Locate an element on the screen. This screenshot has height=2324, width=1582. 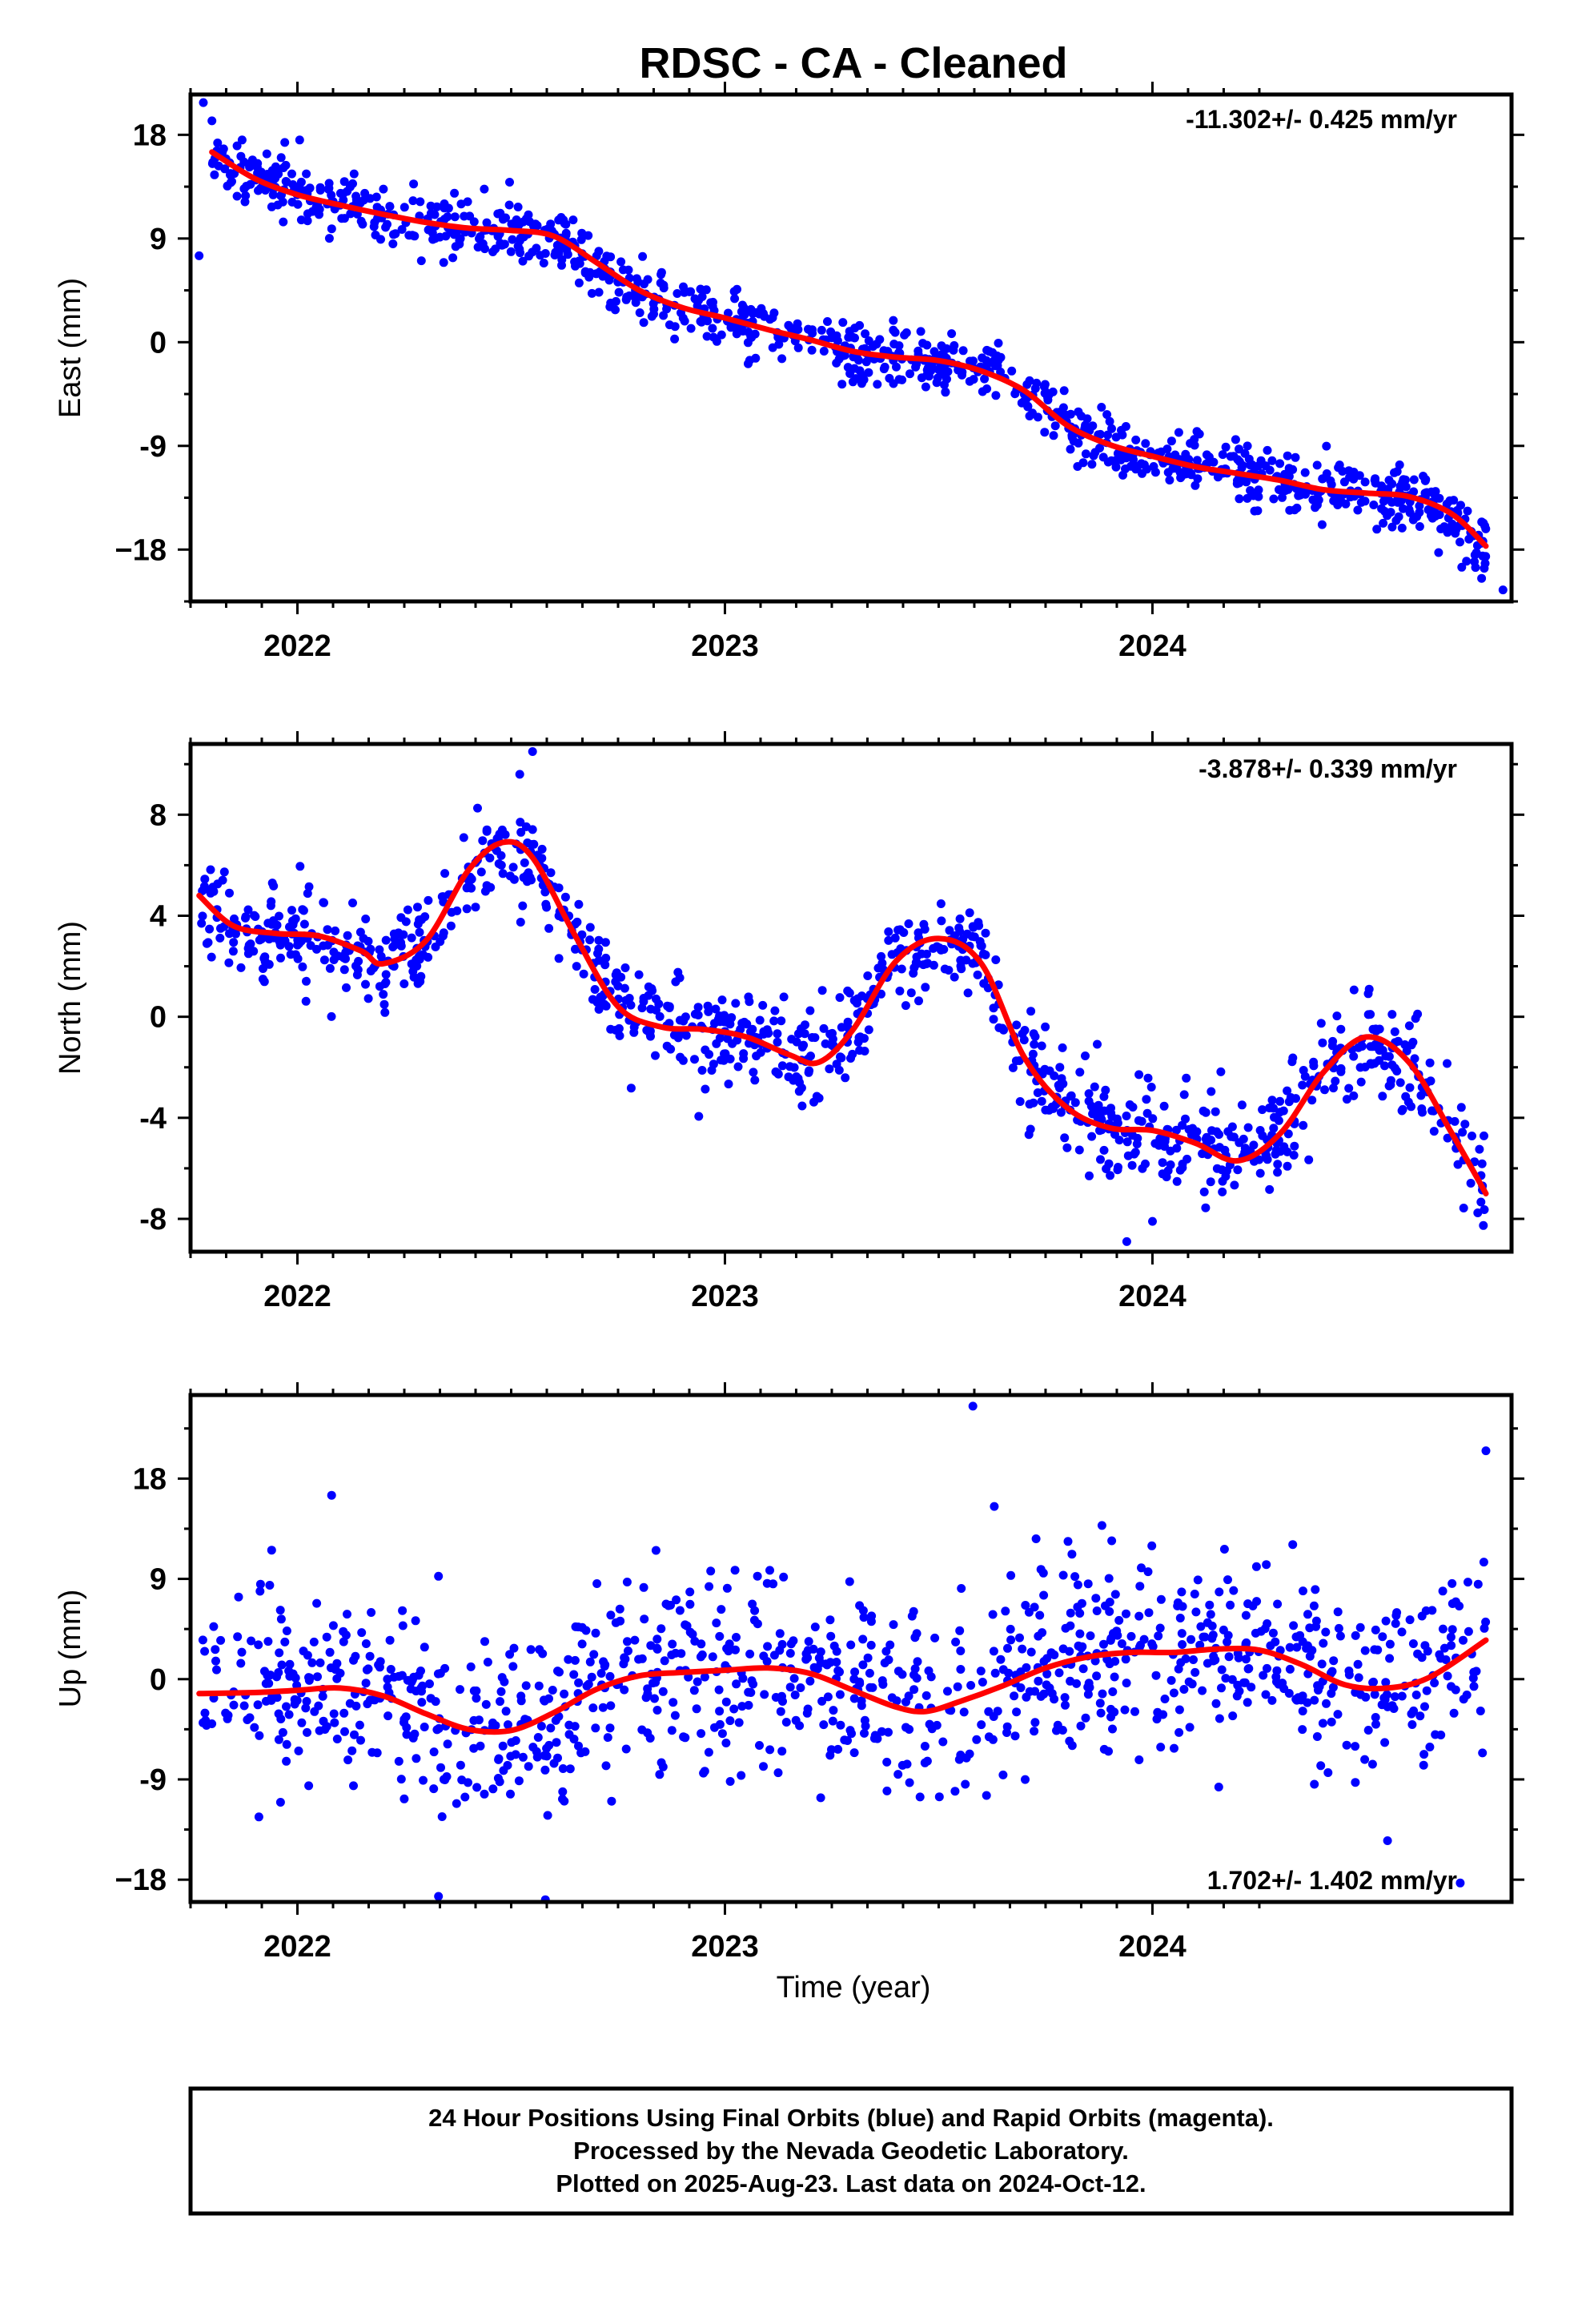
y-tick-label: -9 is located at coordinates (153, 447).